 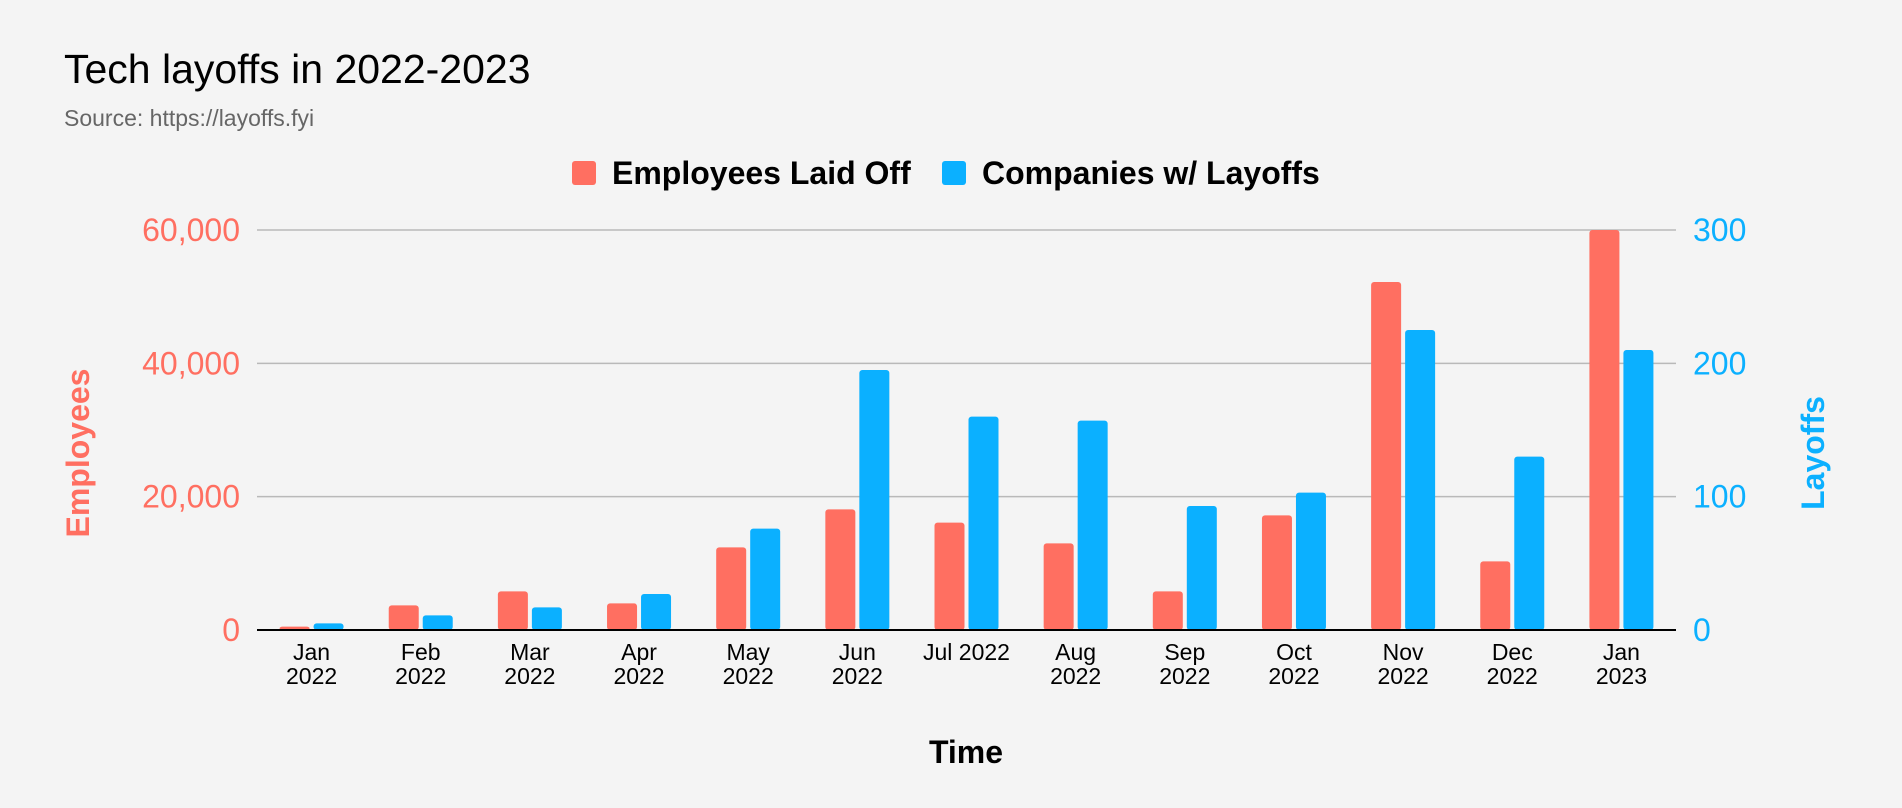 I want to click on x-tick-label: Jul 2022, so click(x=966, y=652).